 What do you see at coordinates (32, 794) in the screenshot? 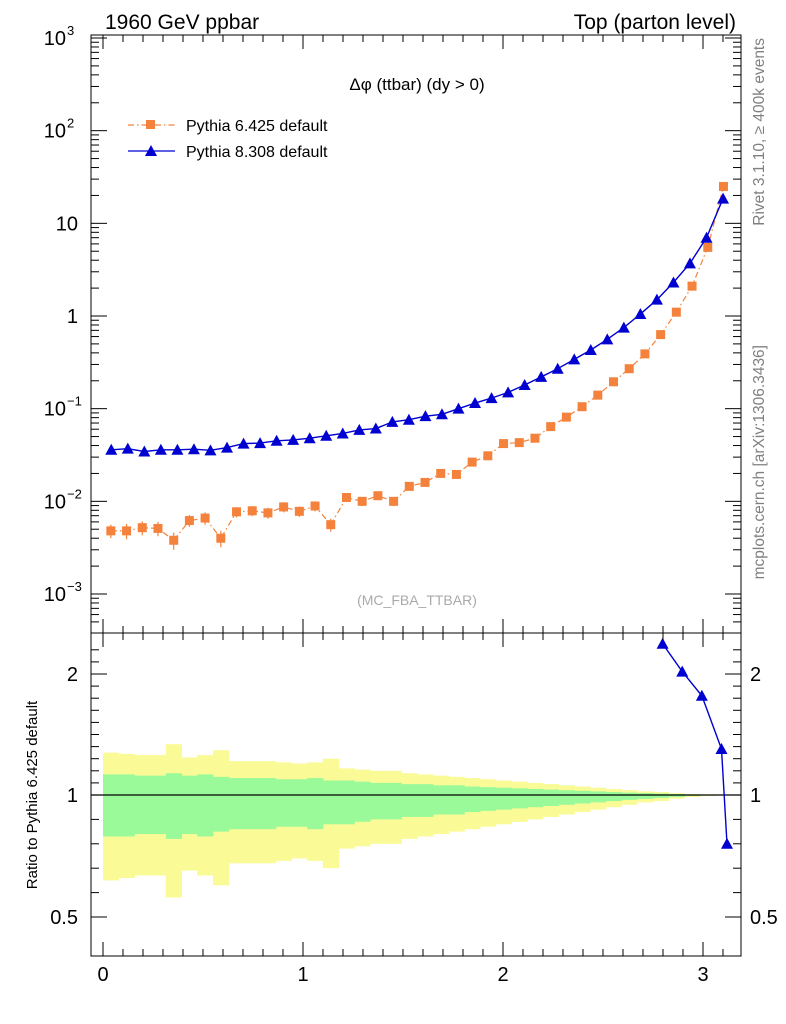
I see `ratio-y-axis-label: Ratio to Pythia 6.425 default` at bounding box center [32, 794].